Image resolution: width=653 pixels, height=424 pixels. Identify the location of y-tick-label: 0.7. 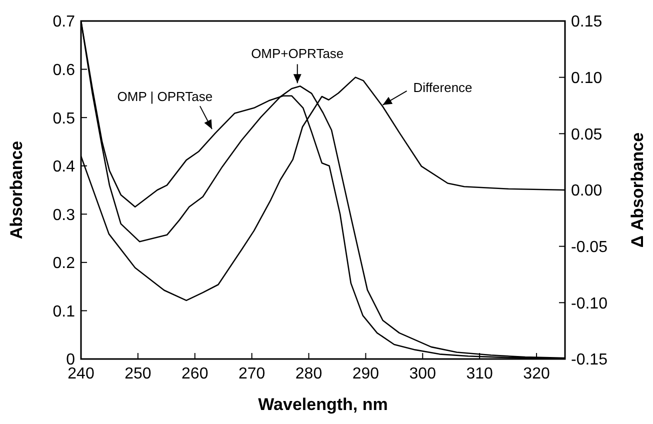
(64, 22).